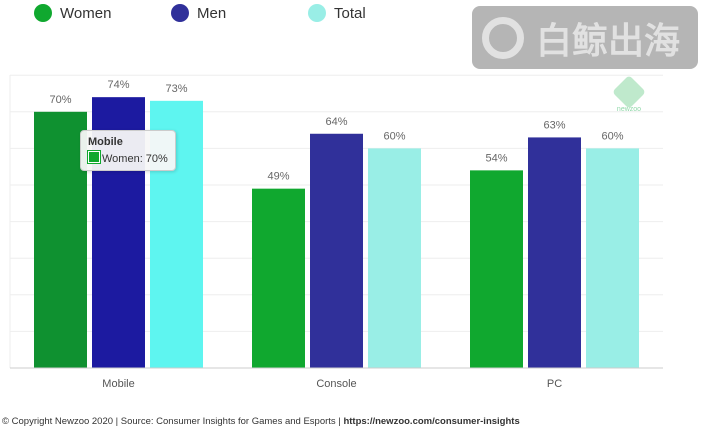  Describe the element at coordinates (336, 250) in the screenshot. I see `bar-men-console` at that location.